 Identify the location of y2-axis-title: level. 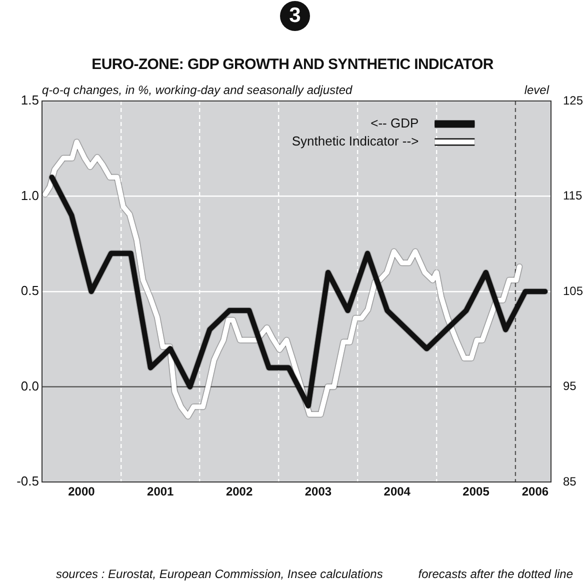
(536, 90).